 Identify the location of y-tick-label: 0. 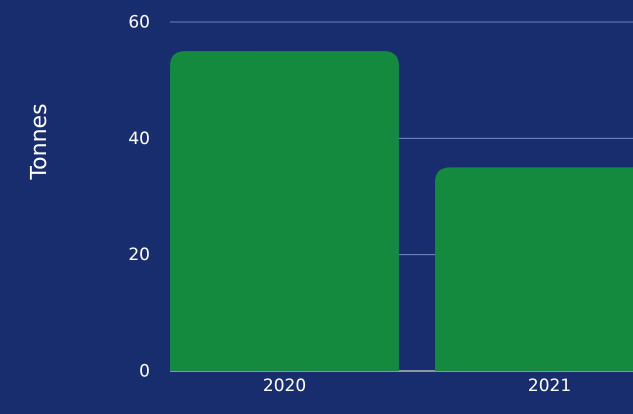
(144, 371).